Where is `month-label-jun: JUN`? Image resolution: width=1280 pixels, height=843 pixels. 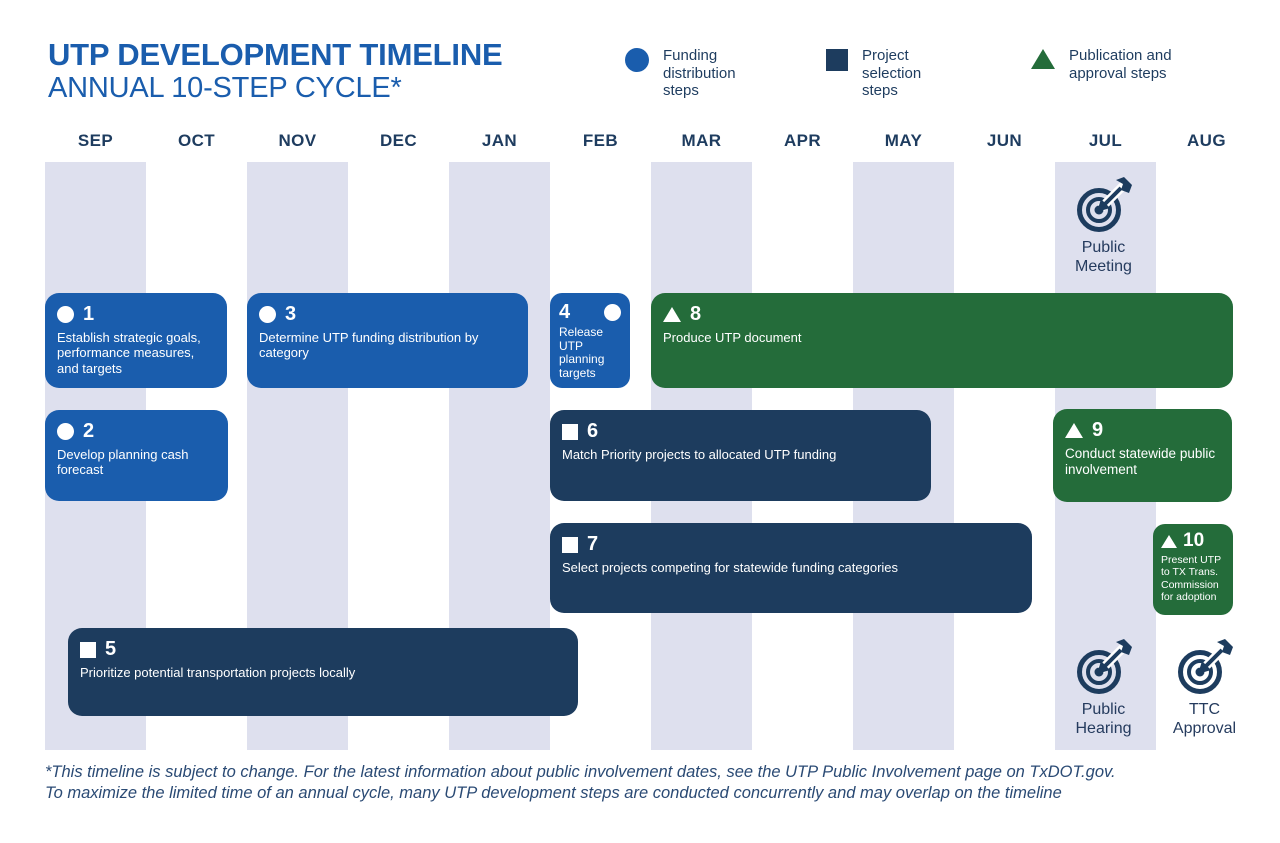 month-label-jun: JUN is located at coordinates (1004, 140).